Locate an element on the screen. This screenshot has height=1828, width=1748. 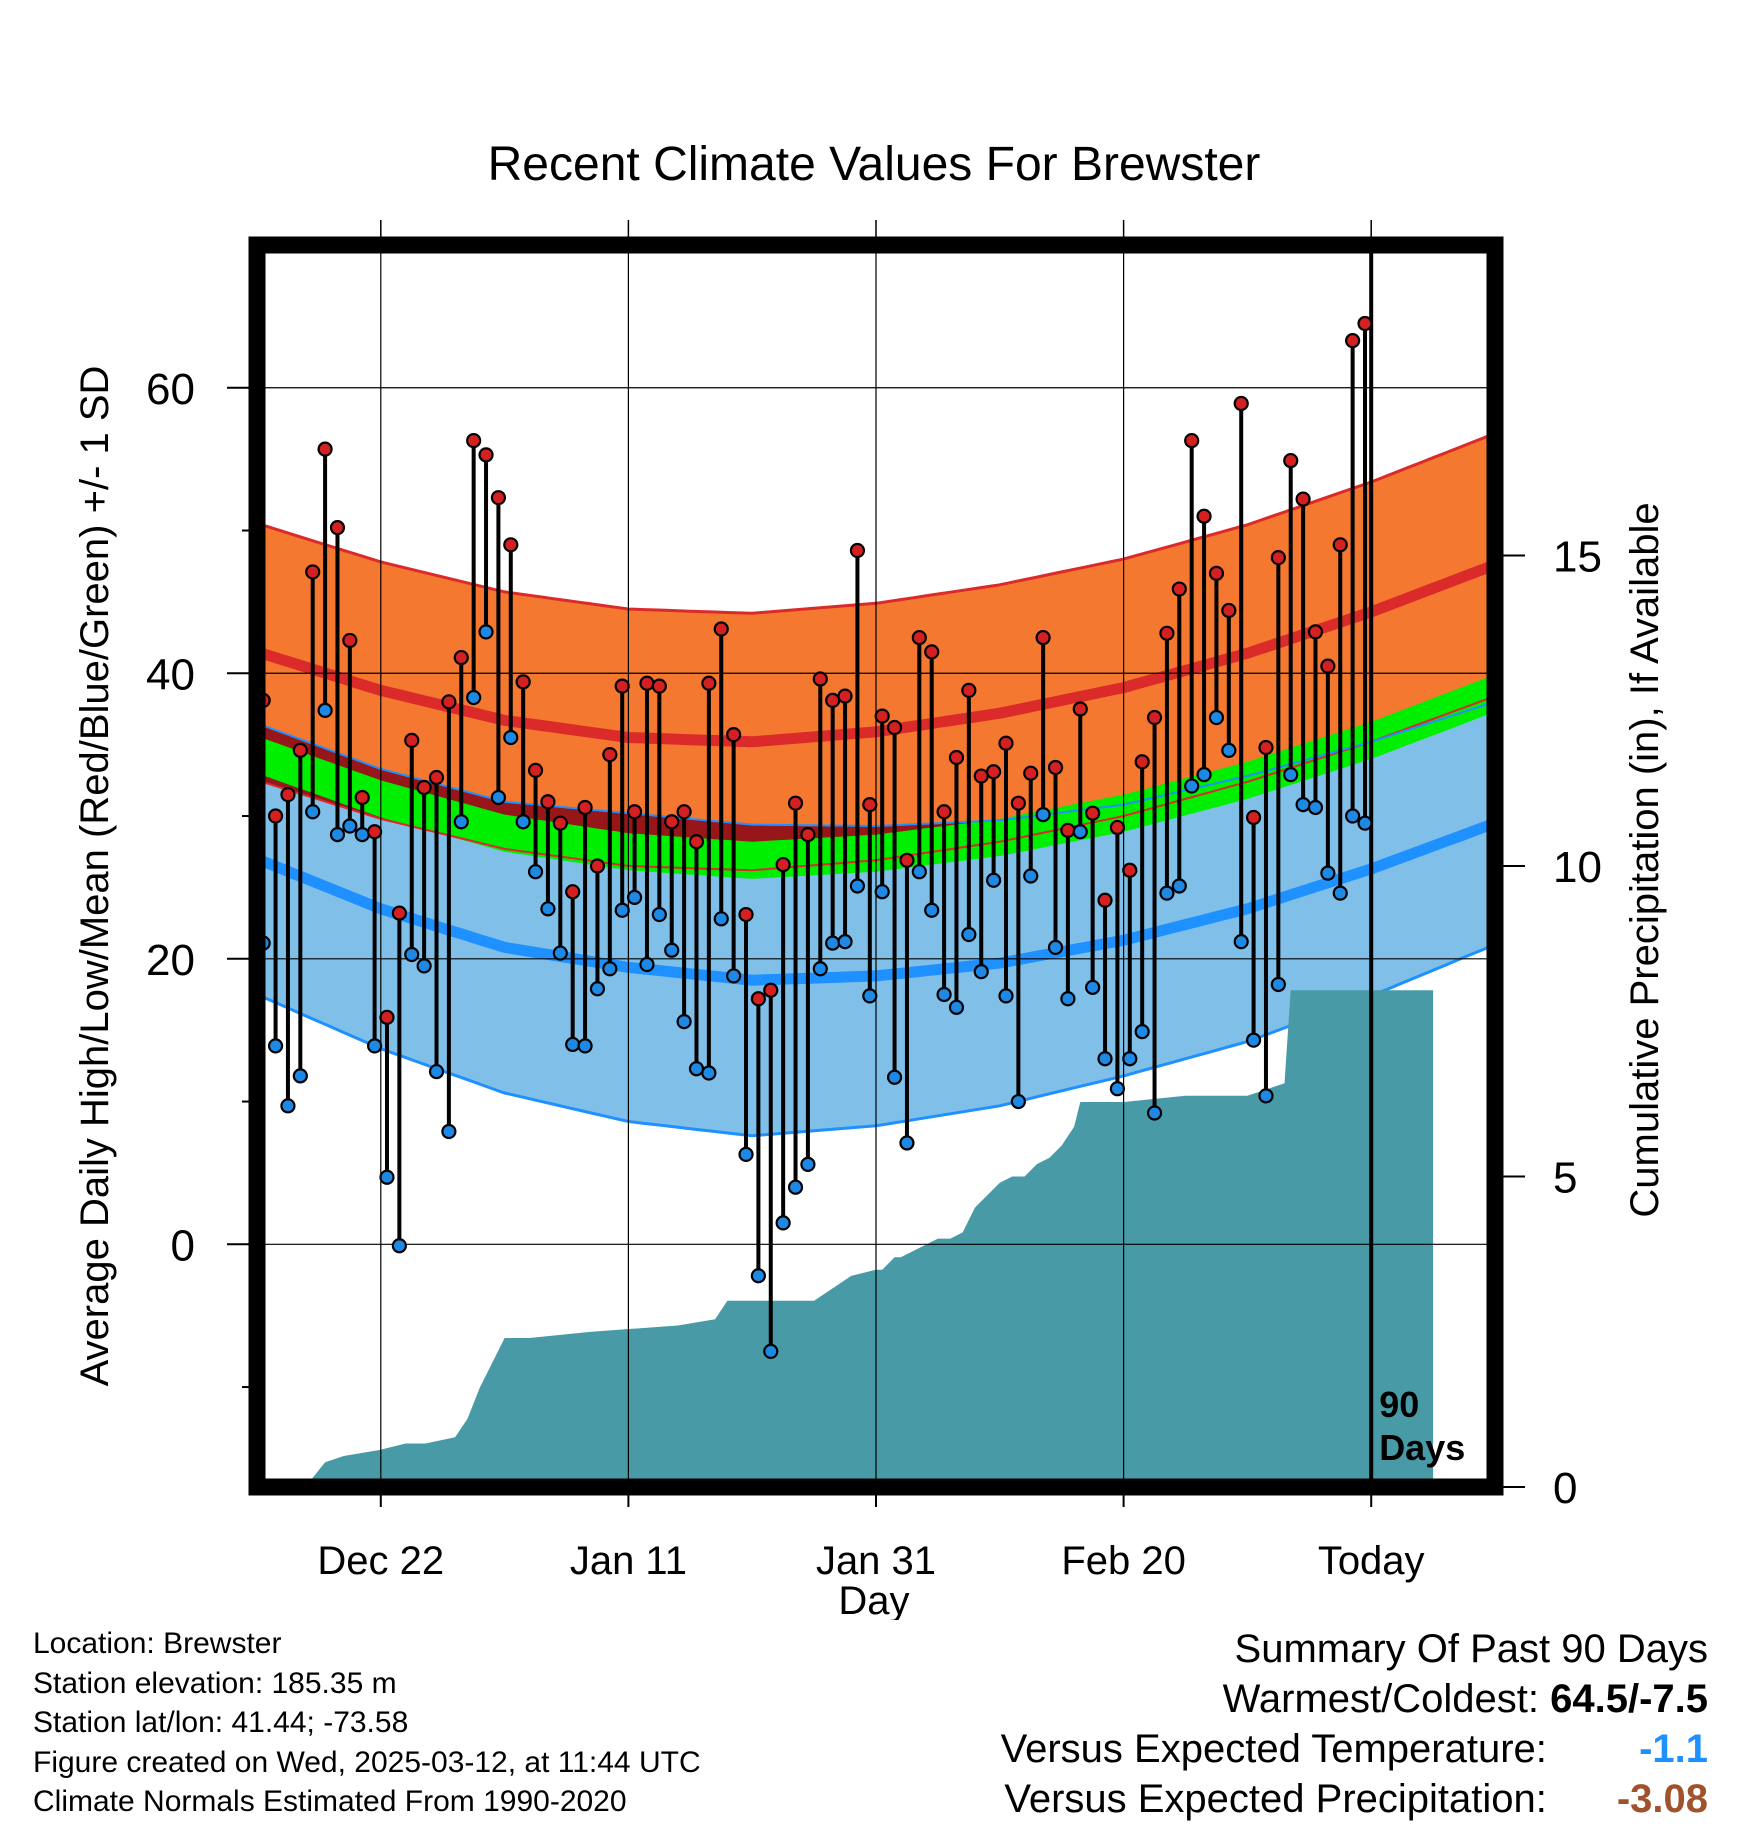
elevation-text: Station elevation: 185.35 m is located at coordinates (215, 1683).